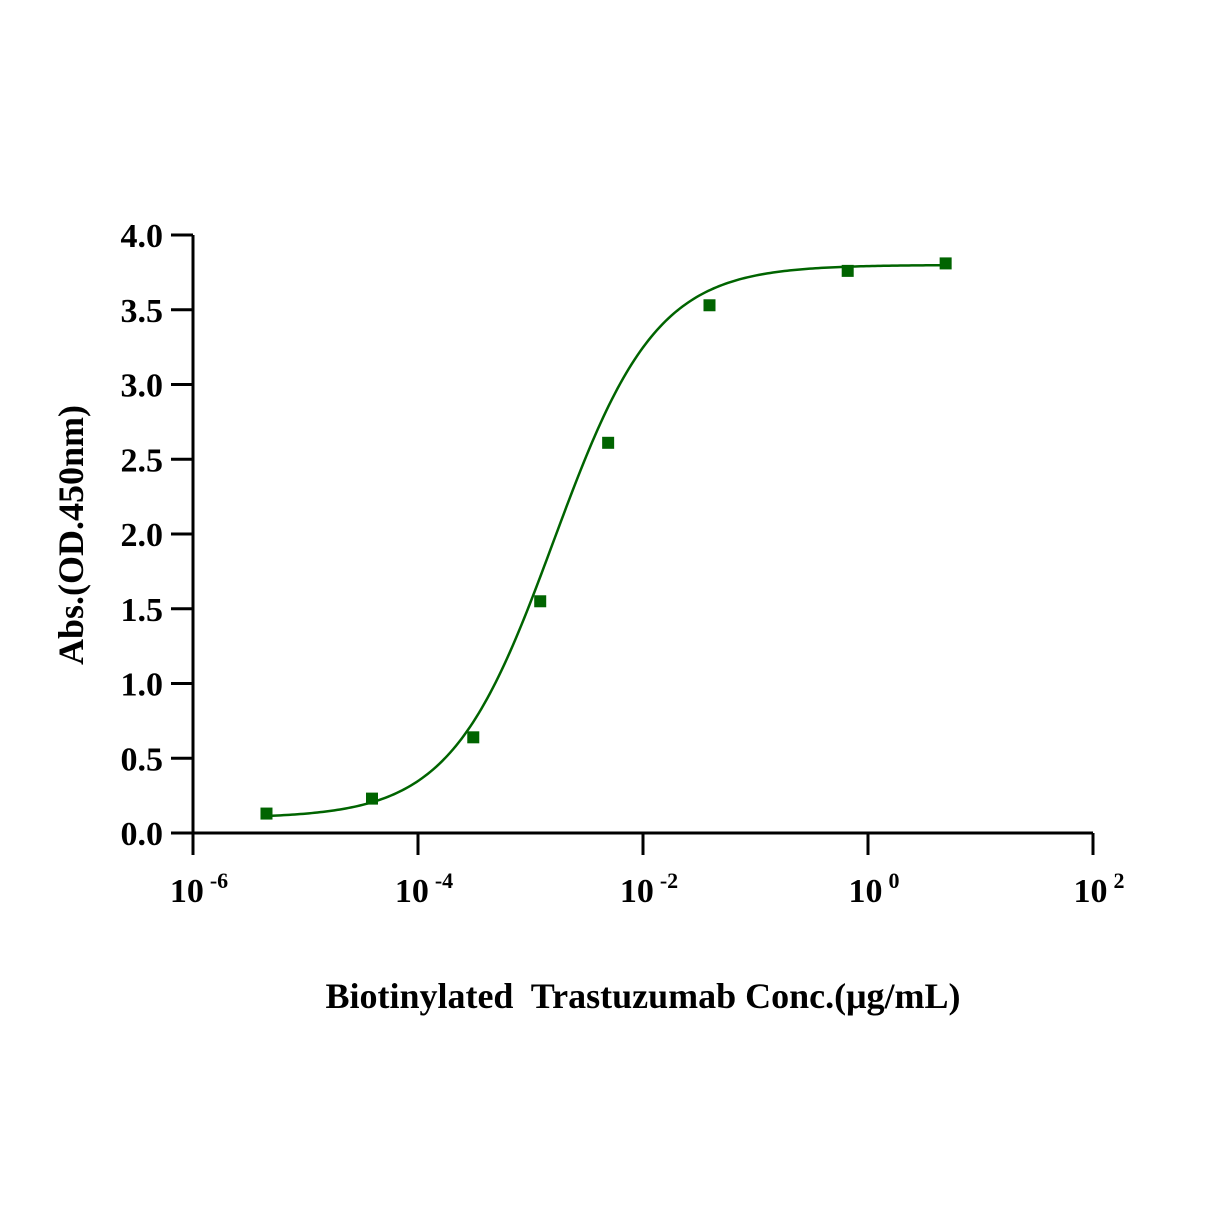  Describe the element at coordinates (142, 460) in the screenshot. I see `y-tick-label: 2.5` at that location.